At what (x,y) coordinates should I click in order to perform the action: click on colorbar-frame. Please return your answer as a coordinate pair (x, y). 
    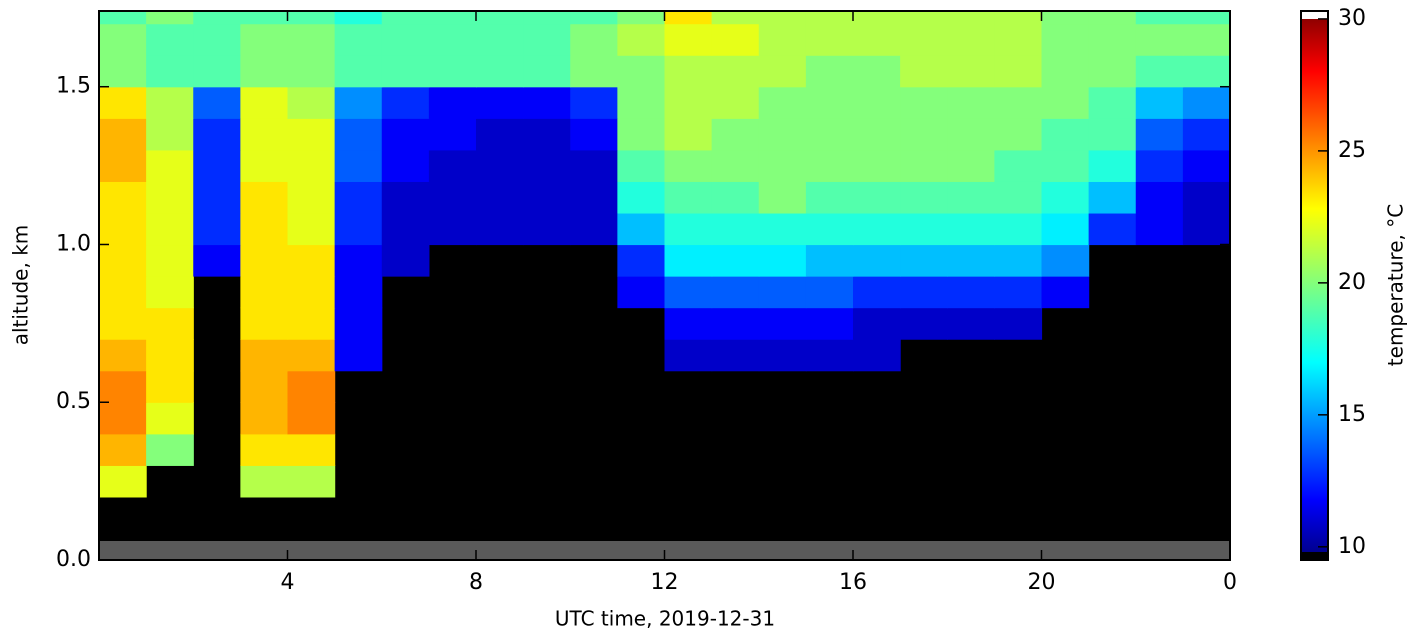
    Looking at the image, I should click on (1314, 285).